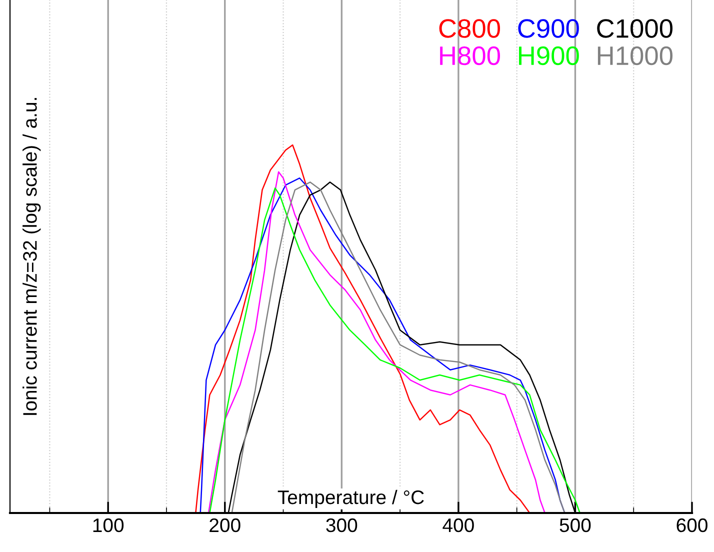 This screenshot has width=714, height=552. Describe the element at coordinates (634, 28) in the screenshot. I see `text: C1000` at that location.